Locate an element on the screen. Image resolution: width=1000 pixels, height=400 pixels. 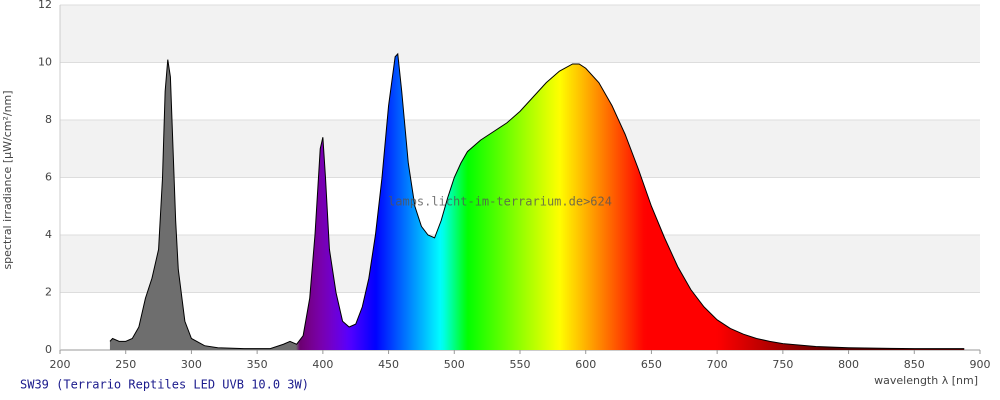
y-tick-label: 10 is located at coordinates (45, 62).